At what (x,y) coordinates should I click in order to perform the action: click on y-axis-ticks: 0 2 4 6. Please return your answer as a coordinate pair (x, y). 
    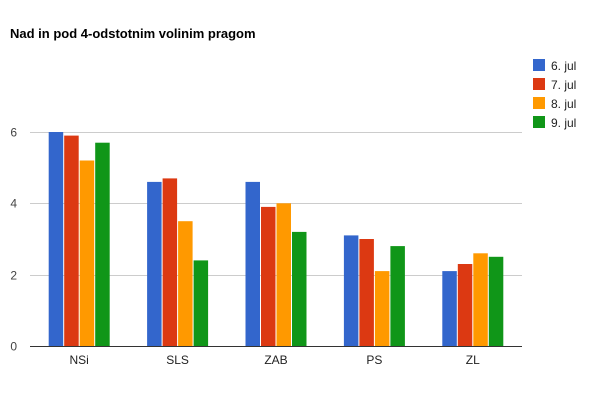
    Looking at the image, I should click on (13, 240).